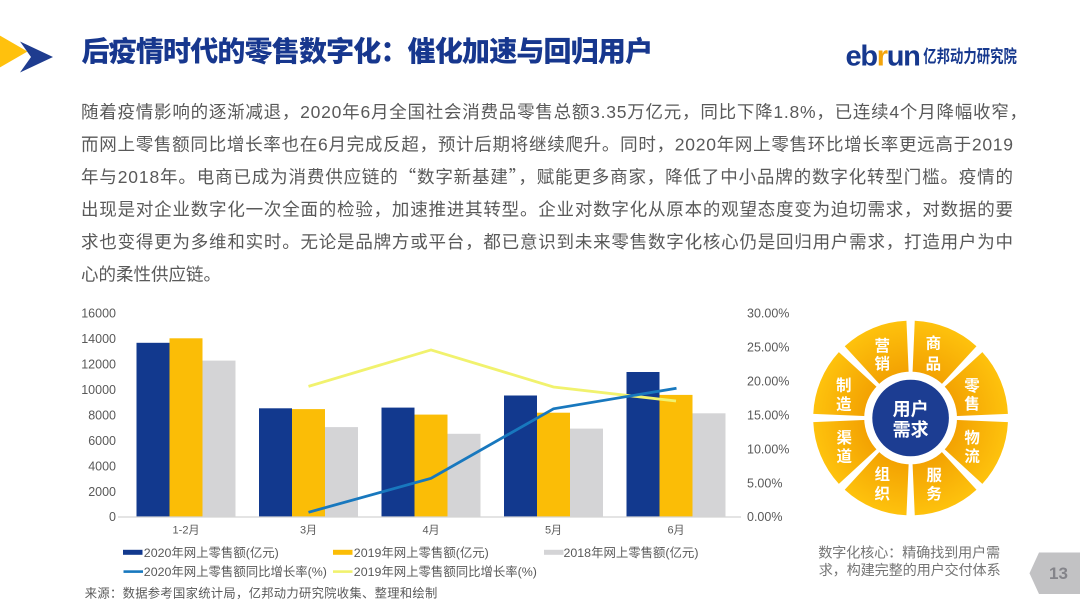 This screenshot has width=1080, height=608. Describe the element at coordinates (675, 531) in the screenshot. I see `svg-text: 6月` at that location.